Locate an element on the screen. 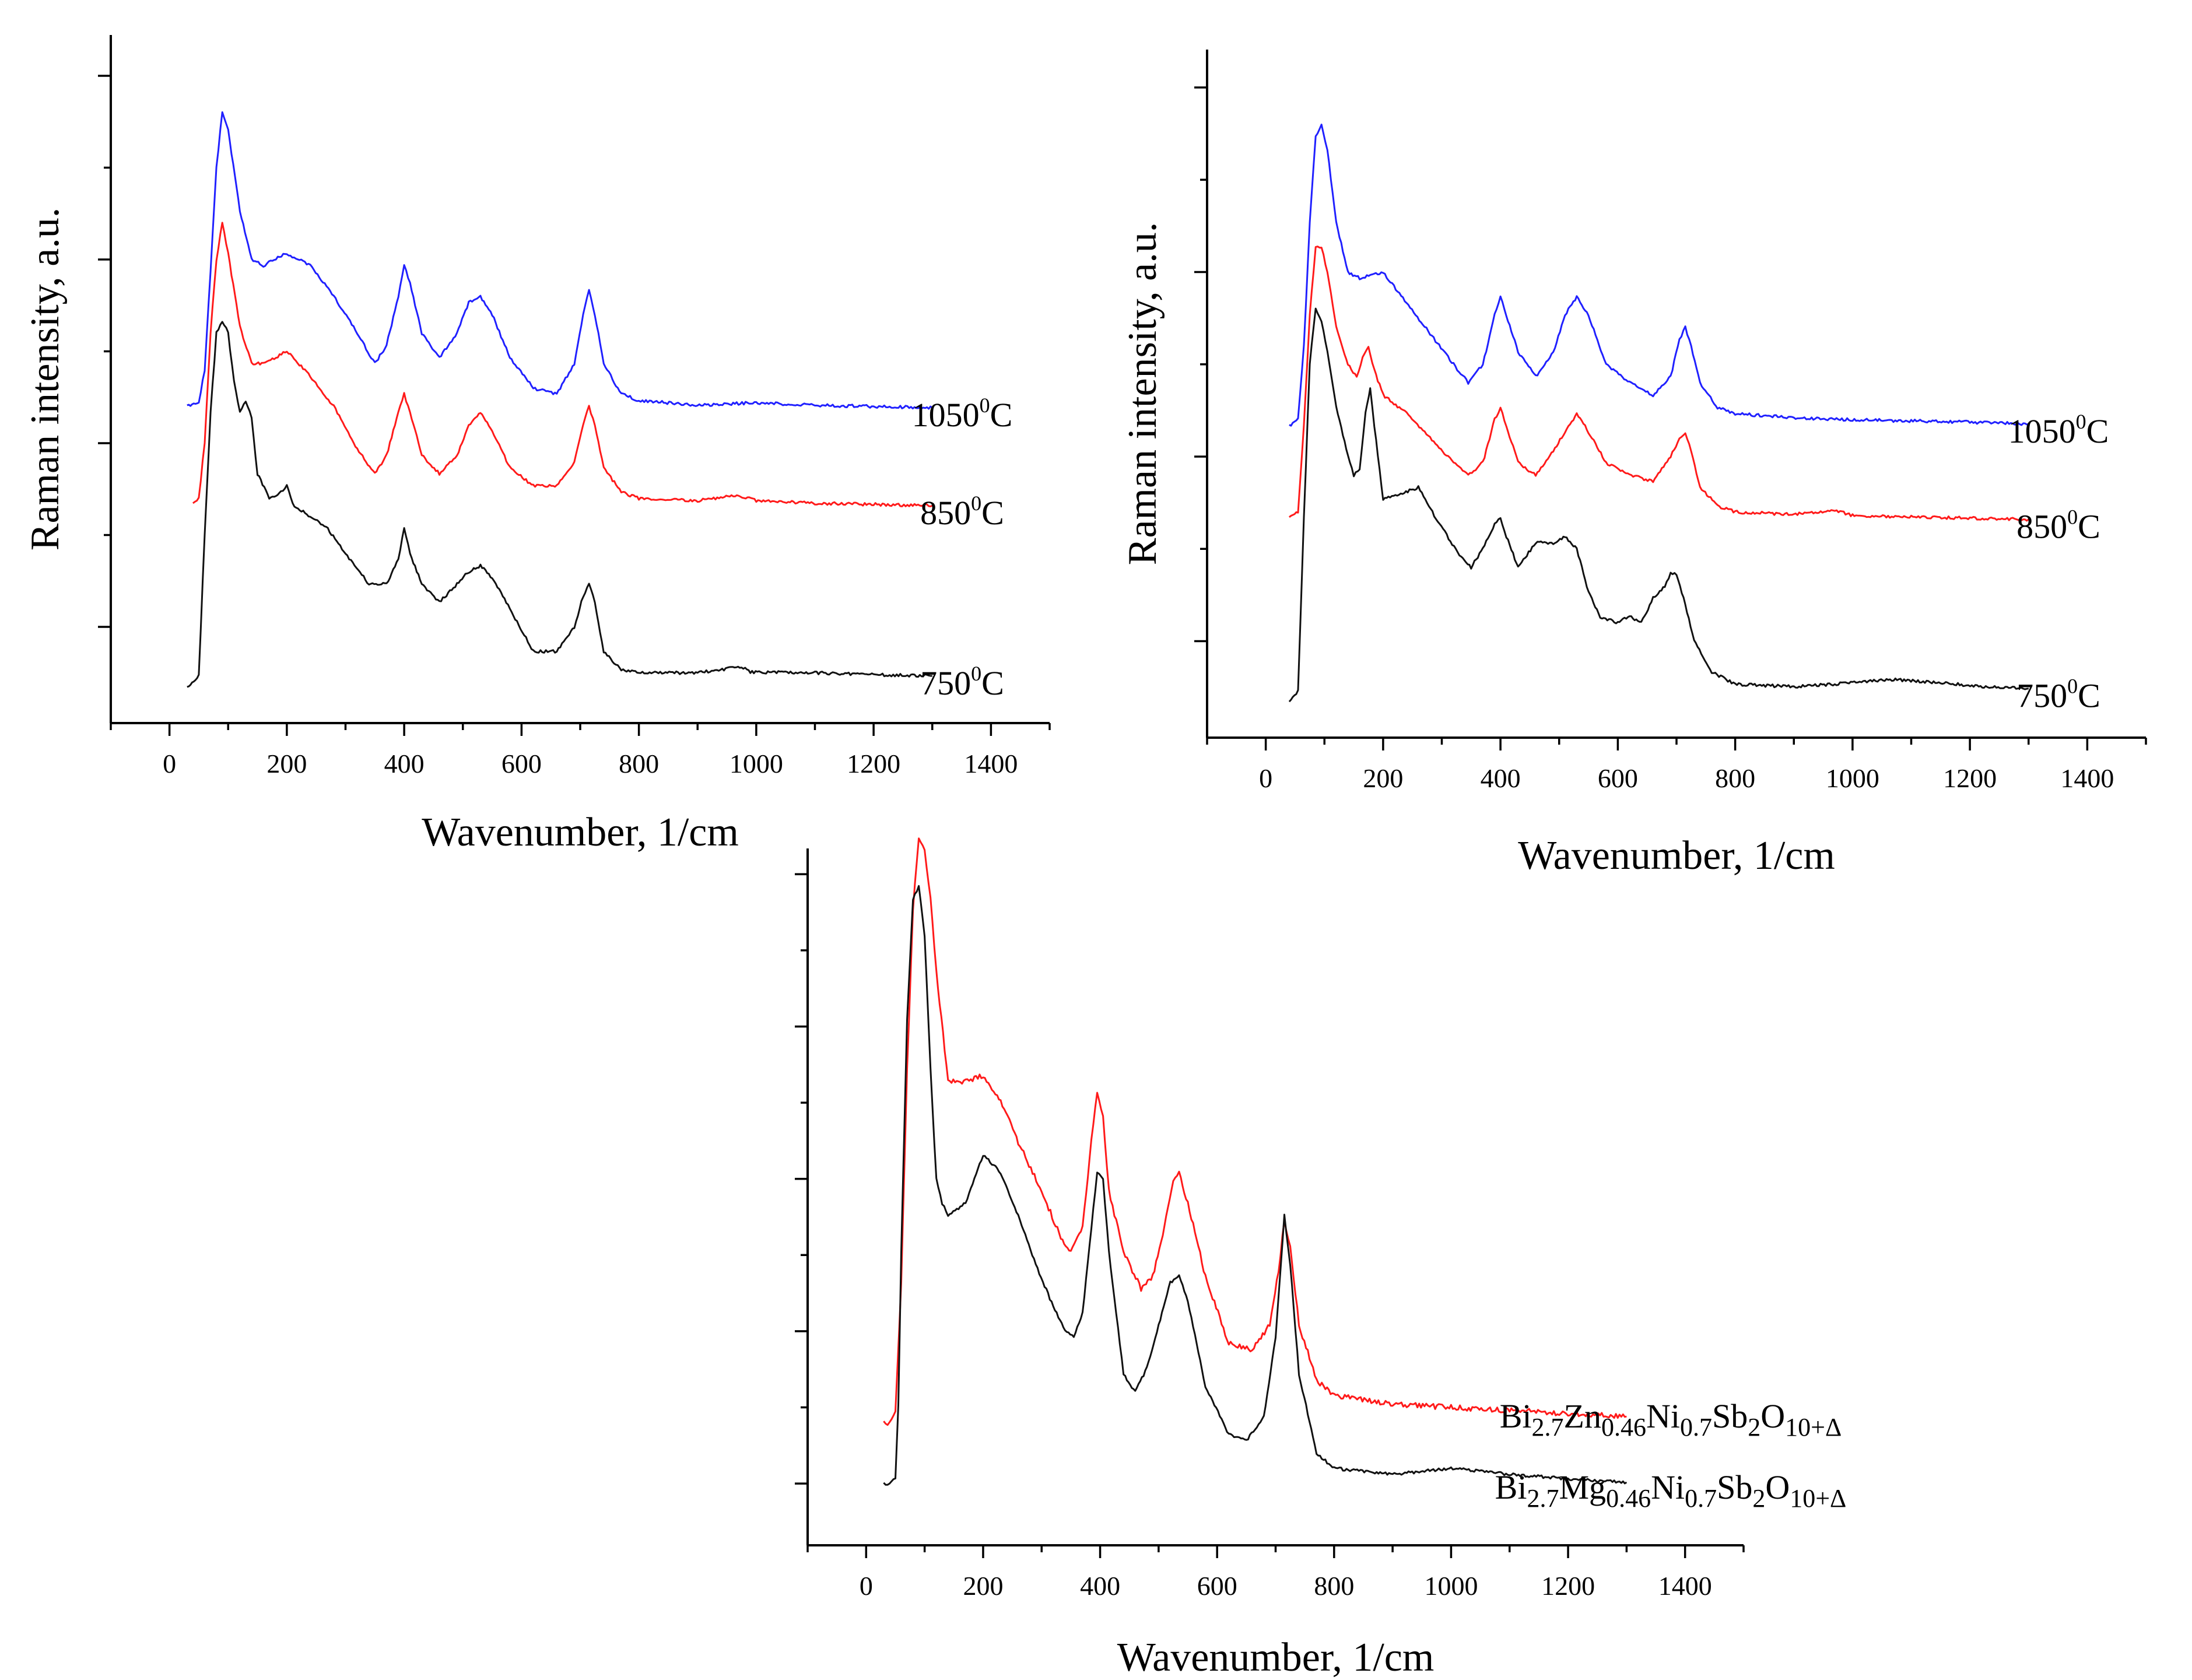 The width and height of the screenshot is (2192, 1680). formula-element: Zn is located at coordinates (1583, 1416).